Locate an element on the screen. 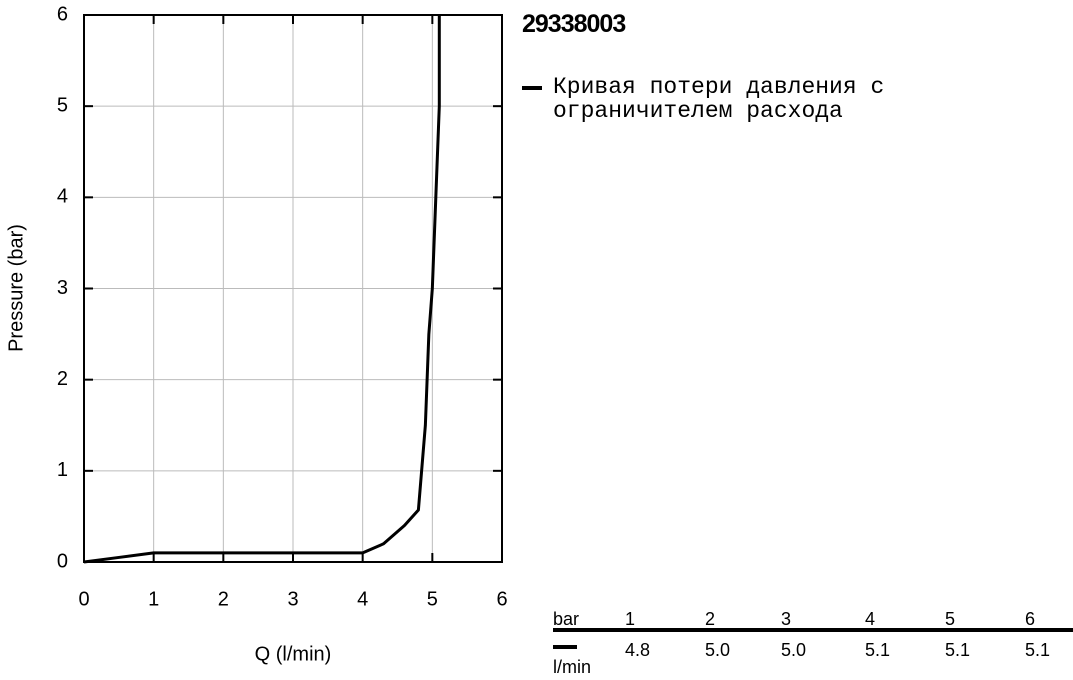 The width and height of the screenshot is (1073, 680). y-tick-label: 4 is located at coordinates (62, 197).